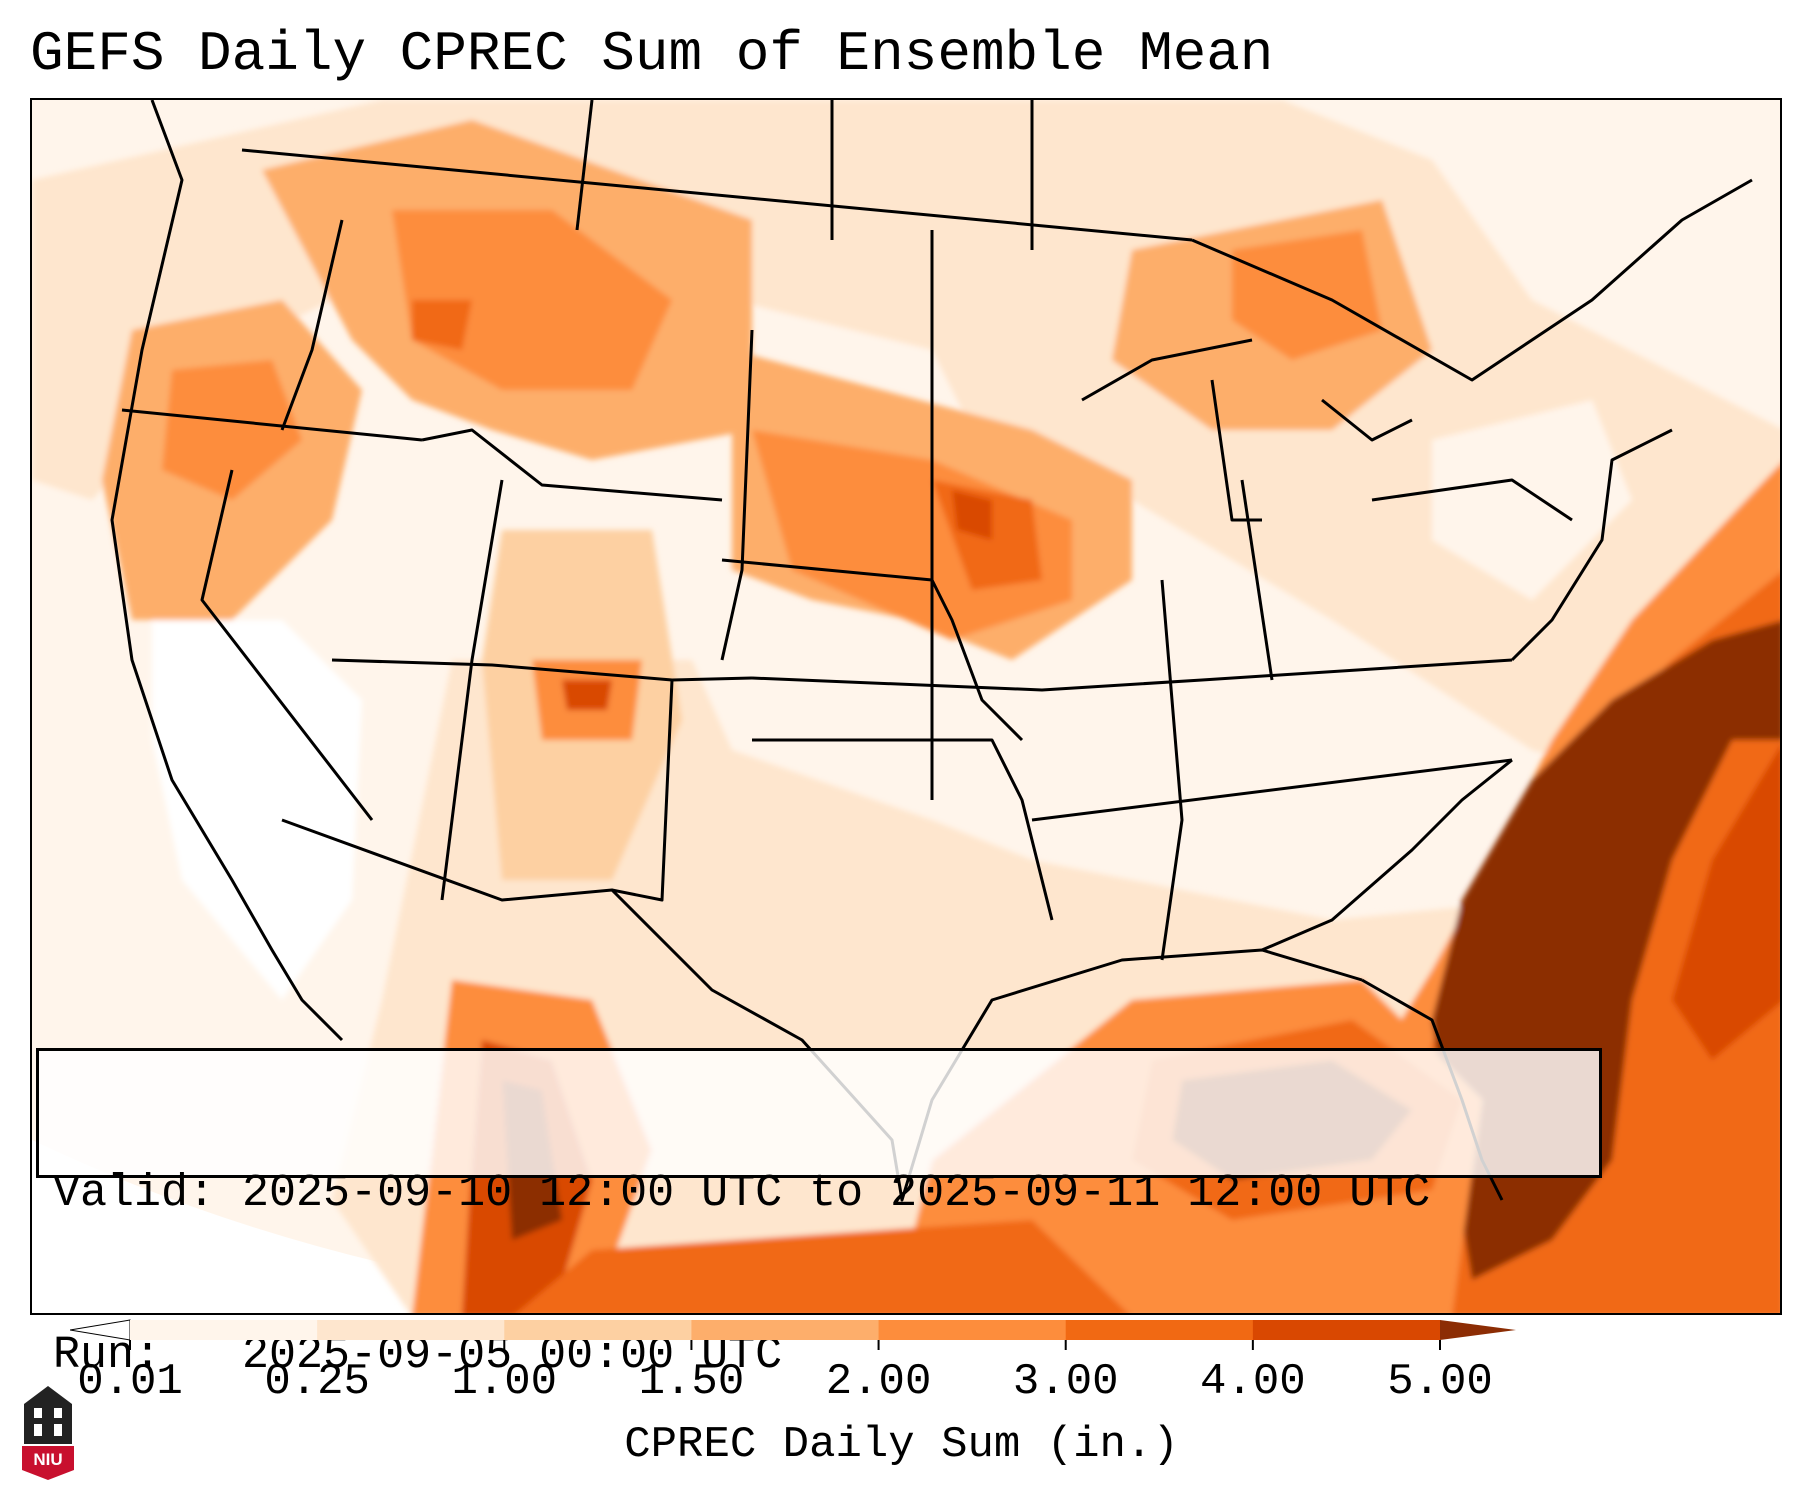 The height and width of the screenshot is (1500, 1803). I want to click on off-projection-area, so click(376, 1226).